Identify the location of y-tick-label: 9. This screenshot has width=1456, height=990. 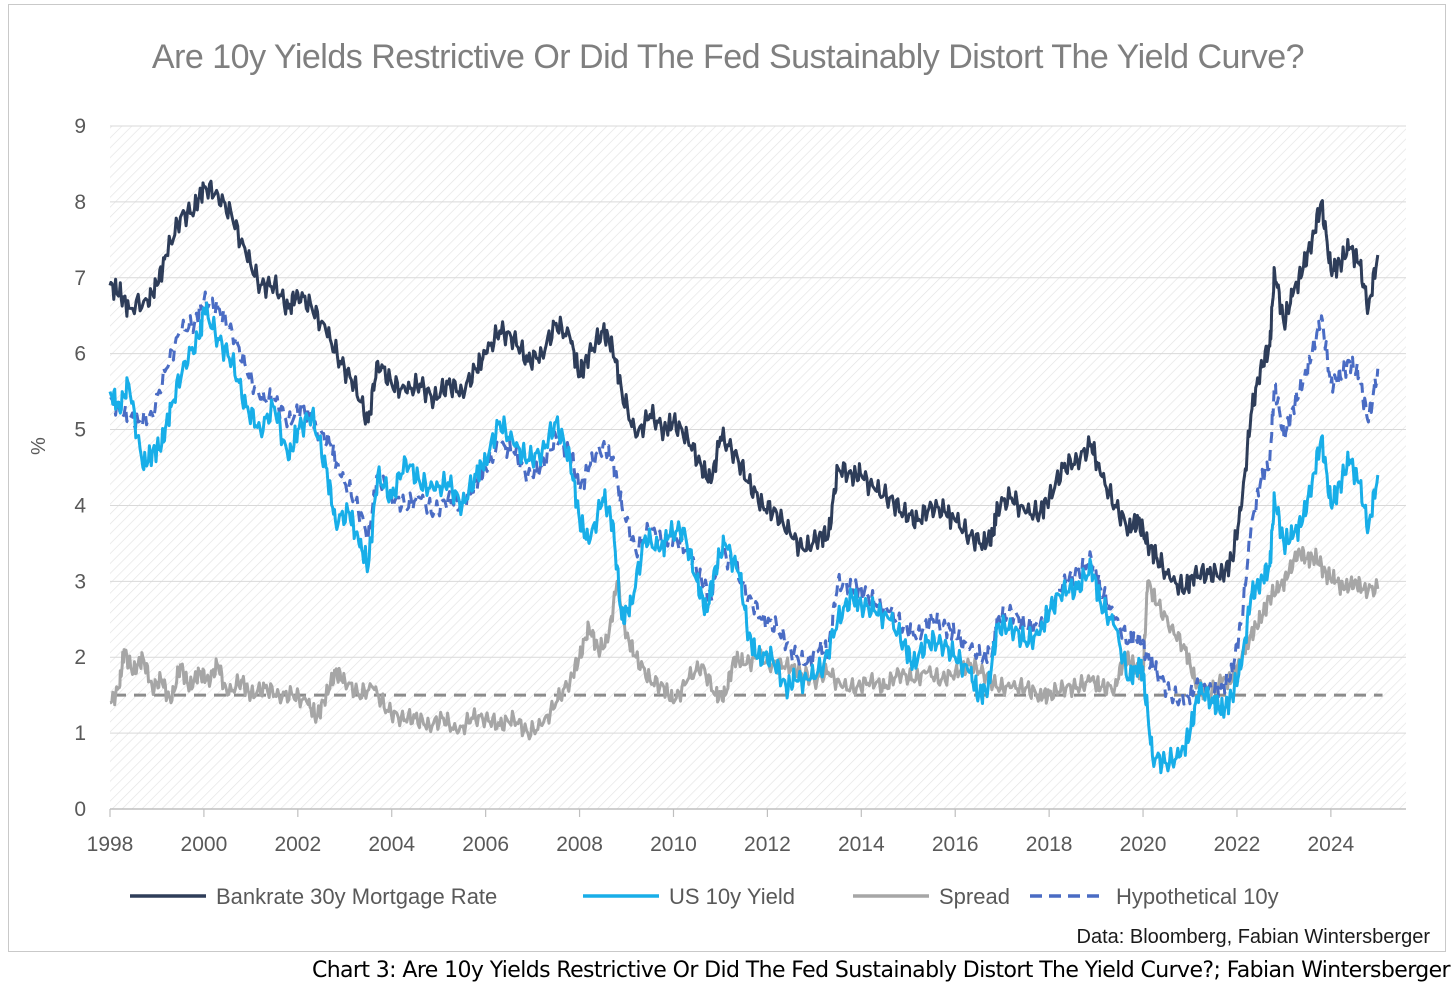
(80, 126).